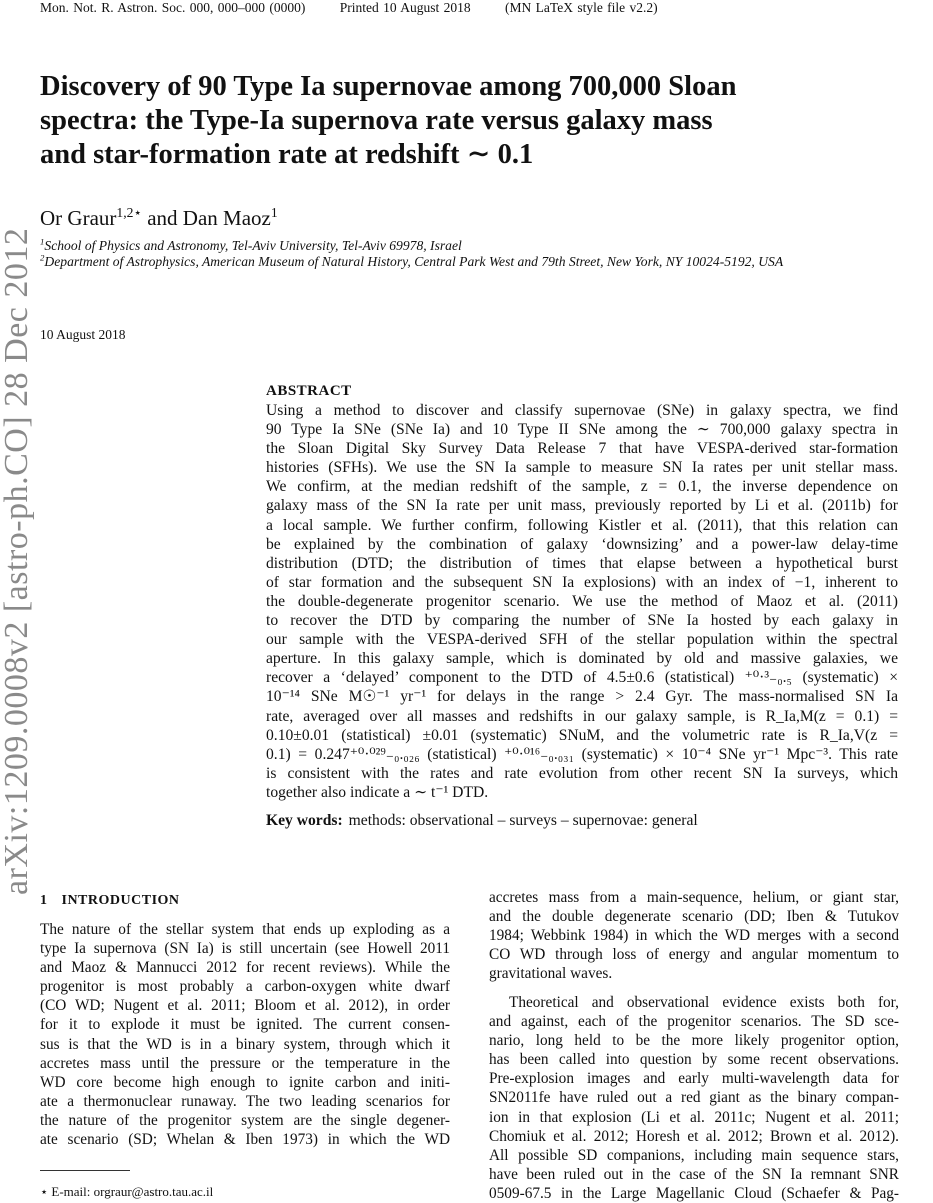  What do you see at coordinates (44, 900) in the screenshot?
I see `section-number: 1` at bounding box center [44, 900].